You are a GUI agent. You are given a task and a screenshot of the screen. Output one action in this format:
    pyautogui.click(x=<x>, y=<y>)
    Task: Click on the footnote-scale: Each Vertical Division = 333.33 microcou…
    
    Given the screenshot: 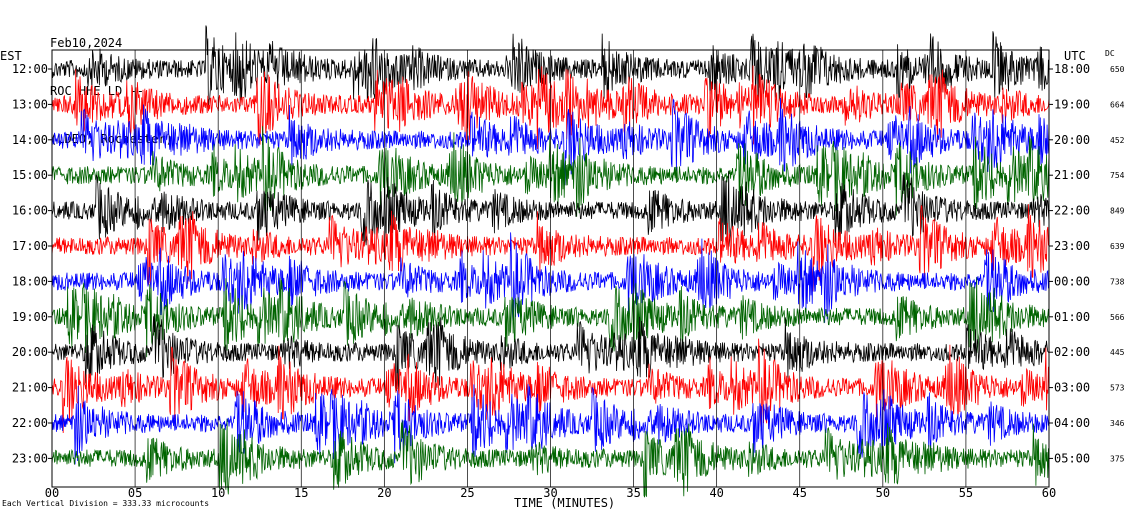 What is the action you would take?
    pyautogui.click(x=106, y=503)
    